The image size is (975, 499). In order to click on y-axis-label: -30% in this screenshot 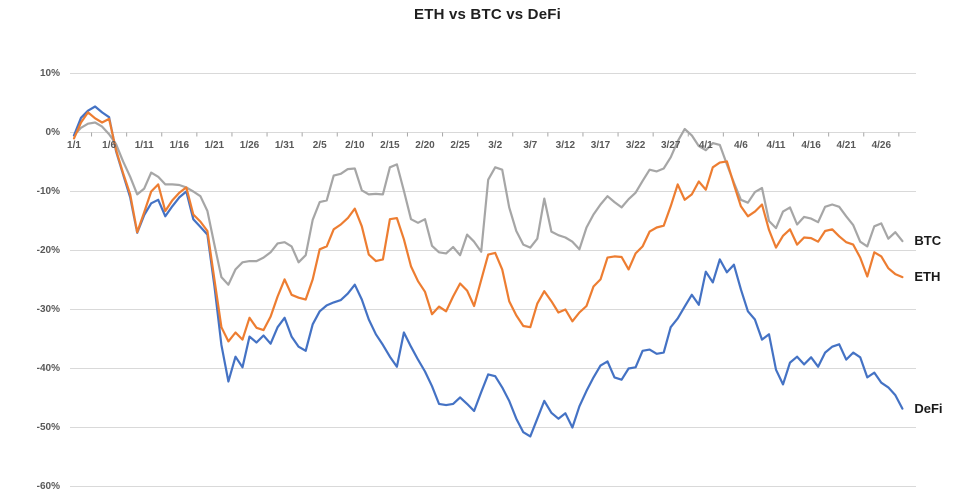, I will do `click(48, 309)`.